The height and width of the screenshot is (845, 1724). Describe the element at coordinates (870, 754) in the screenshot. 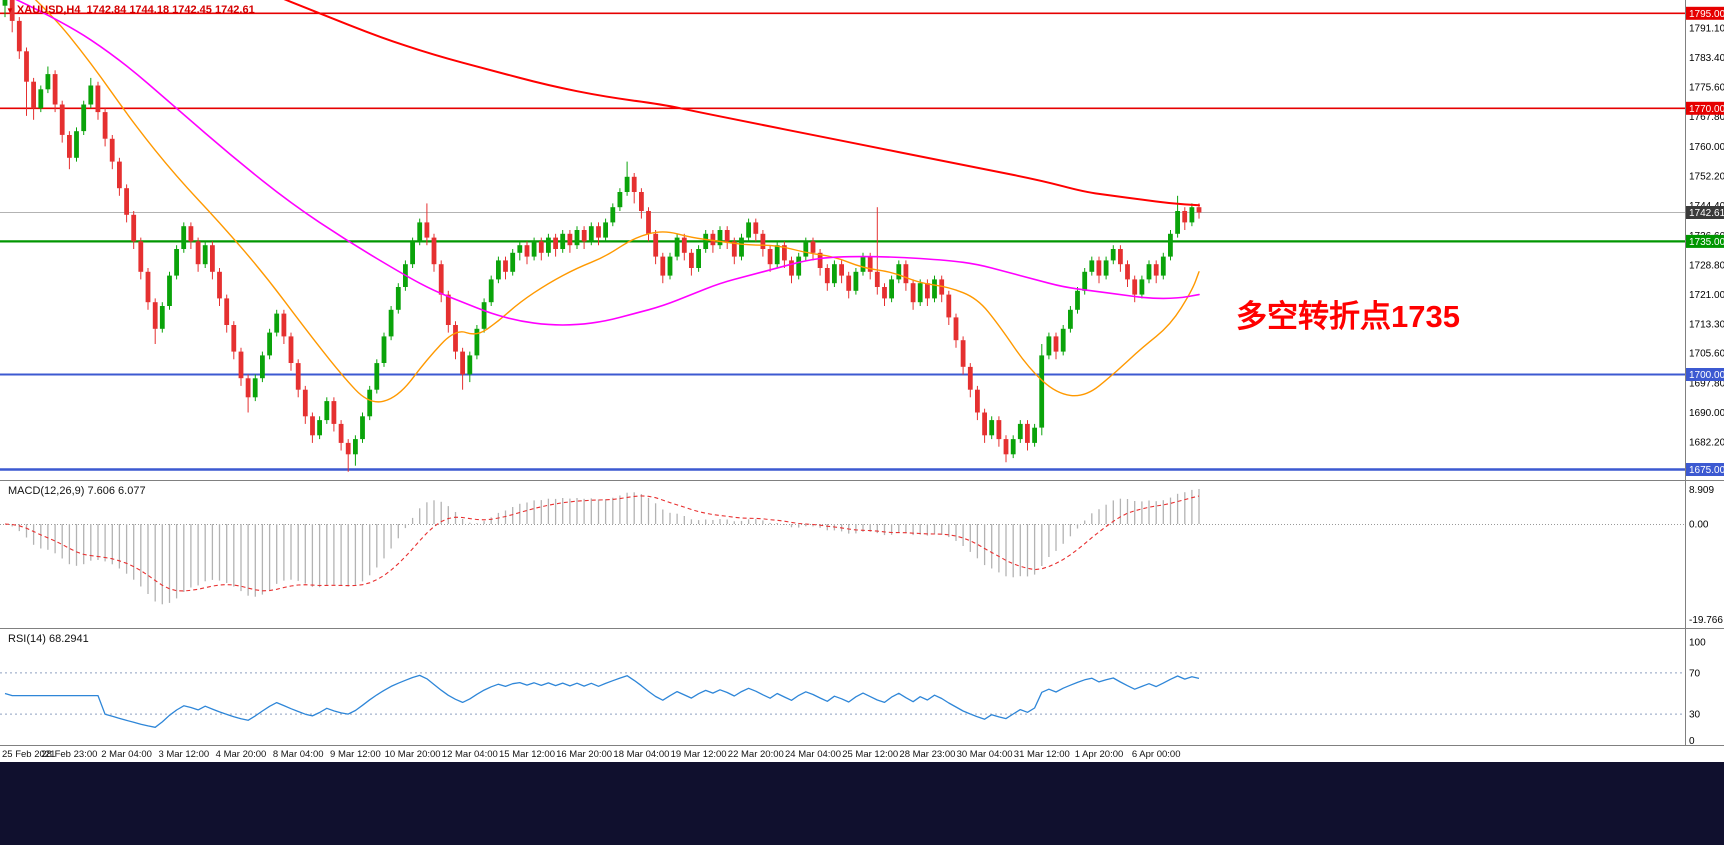

I see `time-label: 25 Mar 12:00` at that location.